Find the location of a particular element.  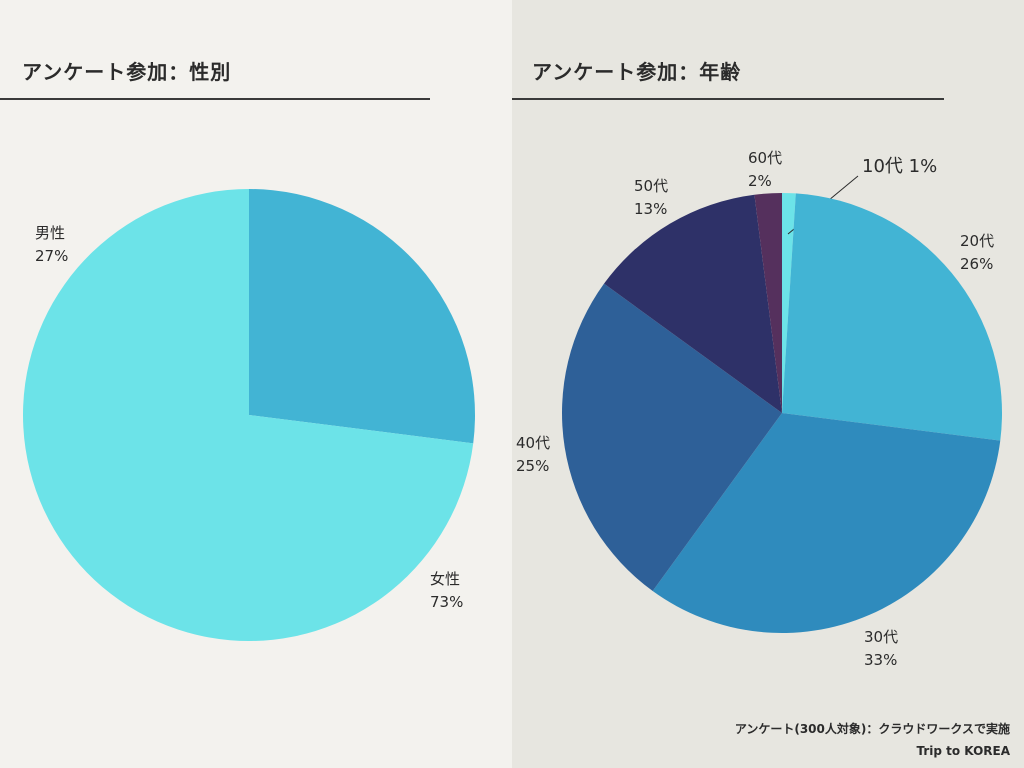

age-slice-label-1: 20代 is located at coordinates (977, 241).